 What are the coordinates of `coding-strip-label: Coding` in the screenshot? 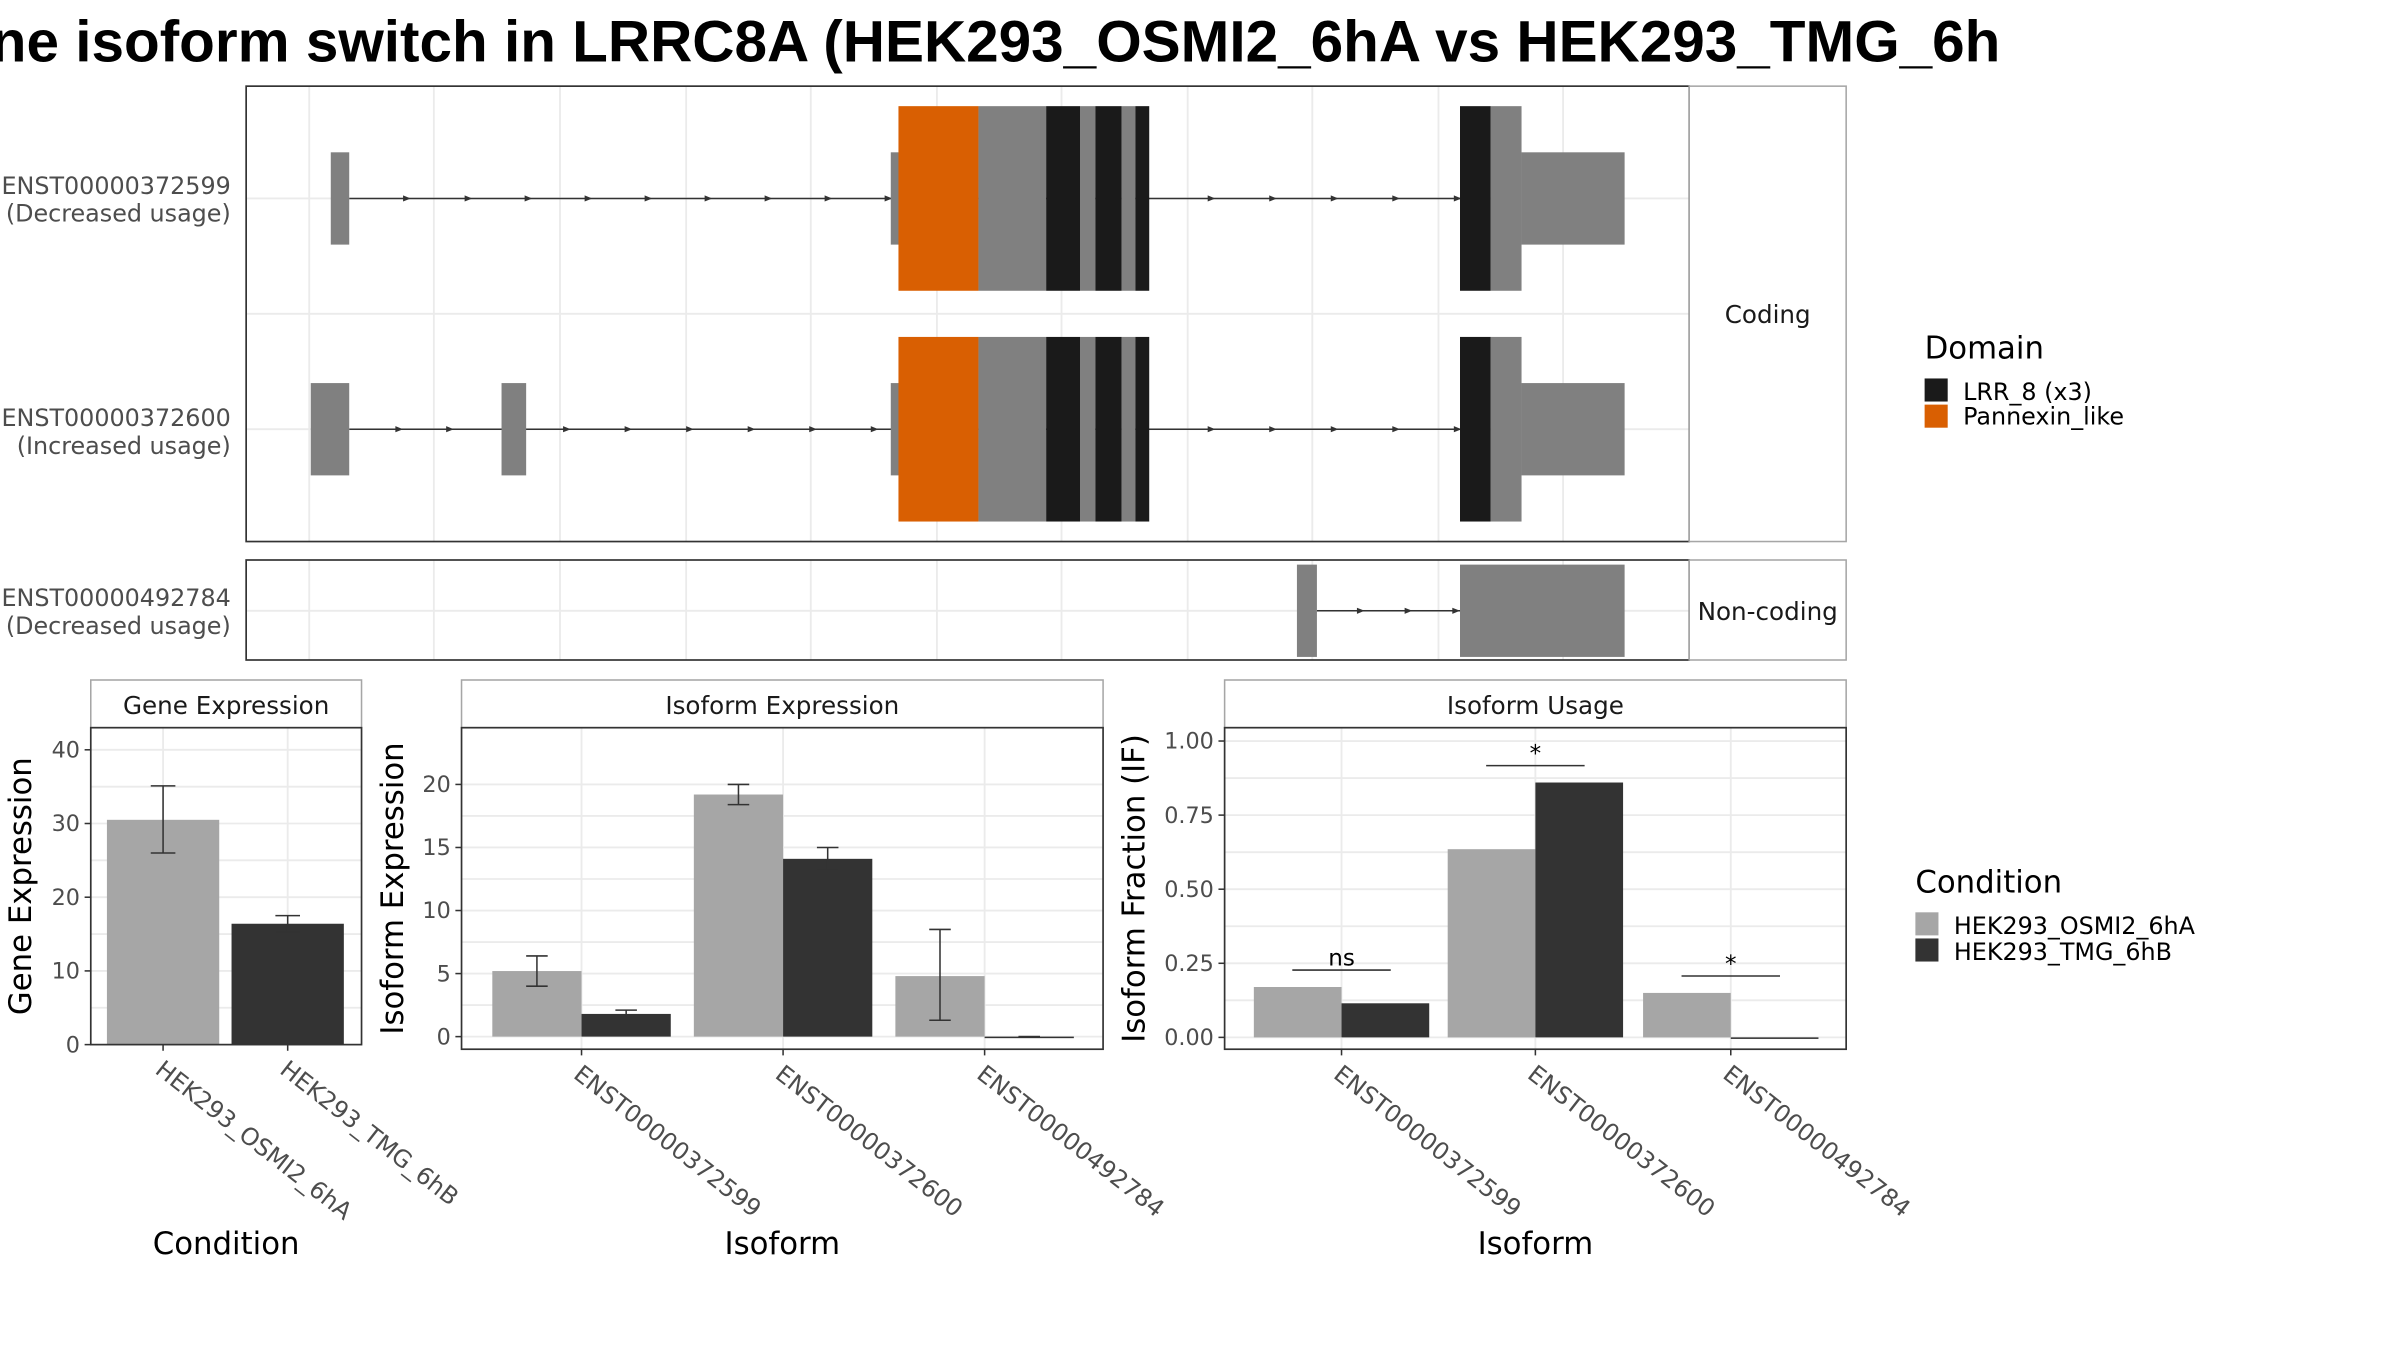 It's located at (1768, 314).